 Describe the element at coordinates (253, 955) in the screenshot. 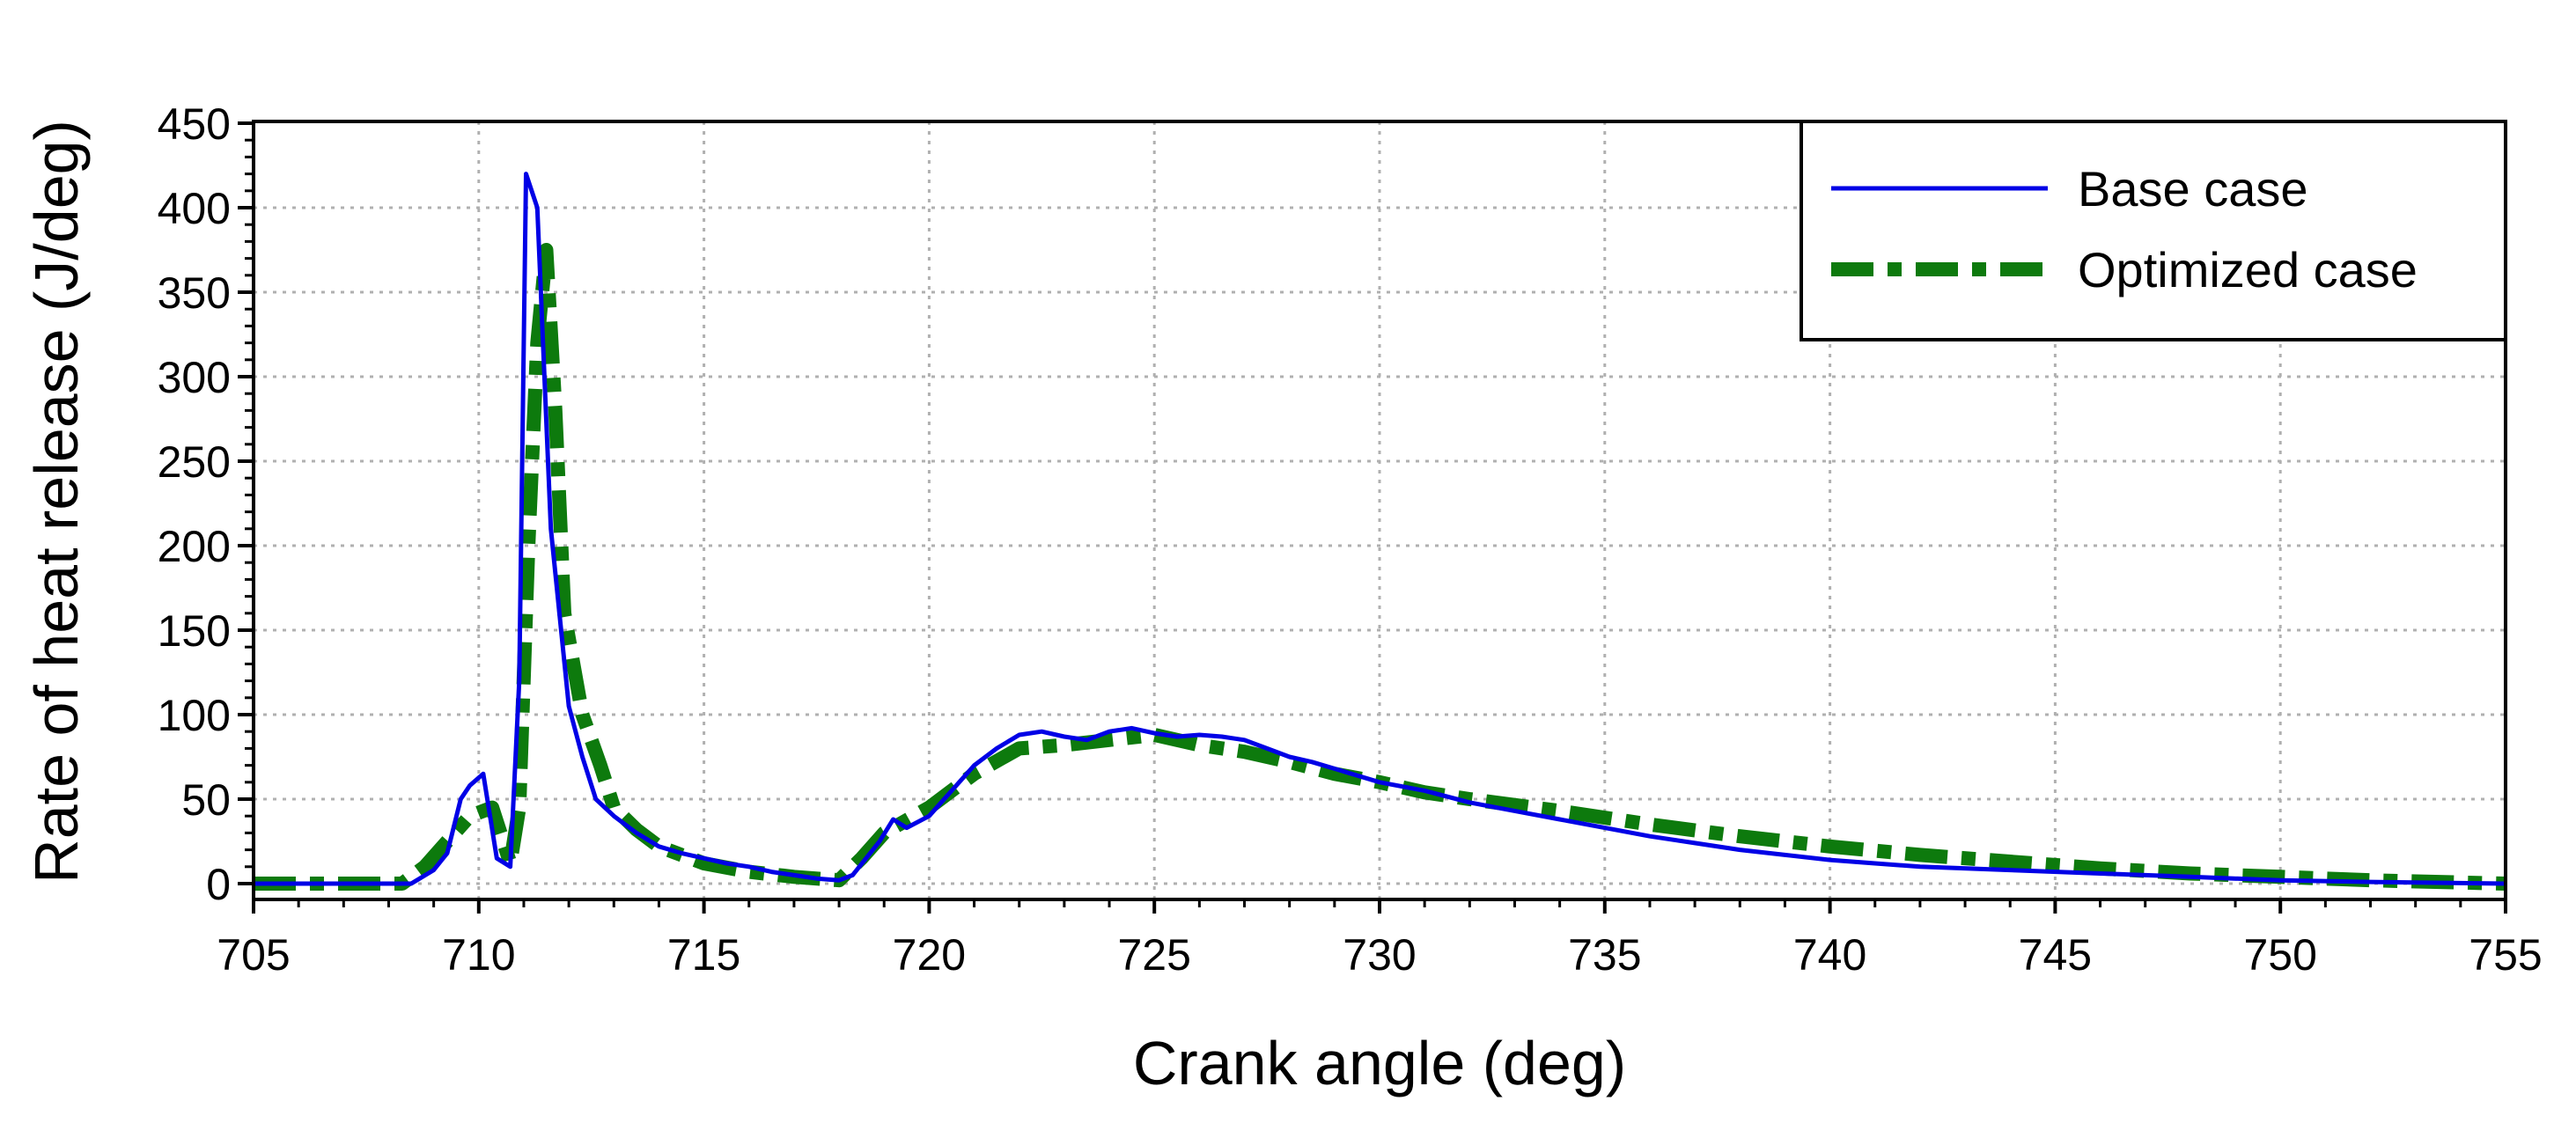

I see `x-tick-label: 705` at that location.